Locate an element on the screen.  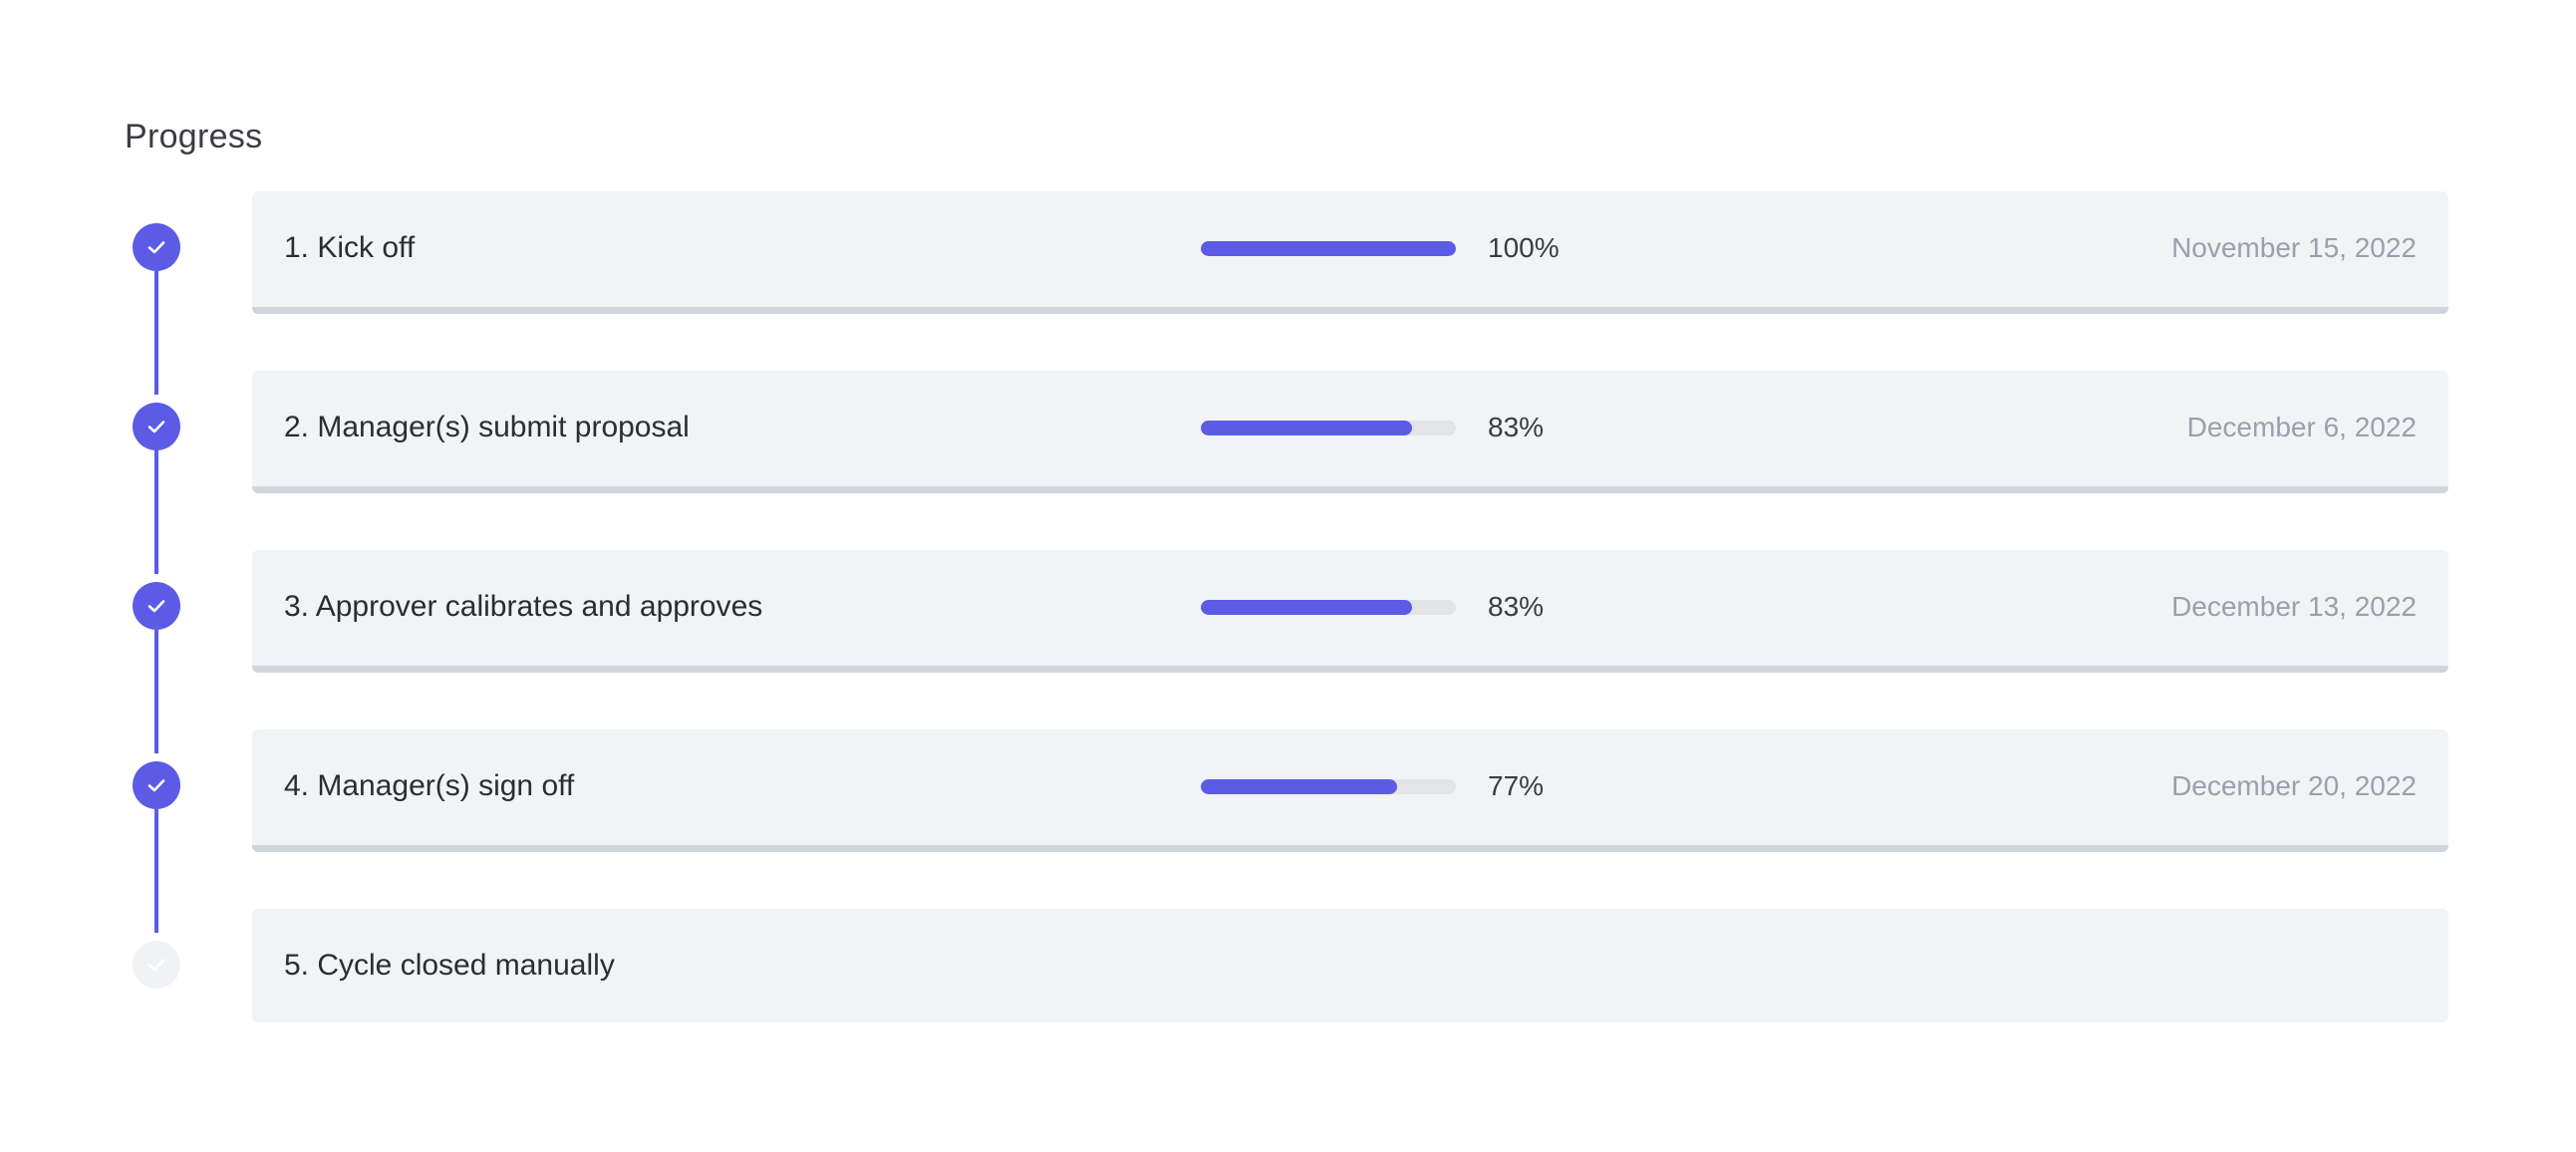
progress-percent: 77% is located at coordinates (1516, 786).